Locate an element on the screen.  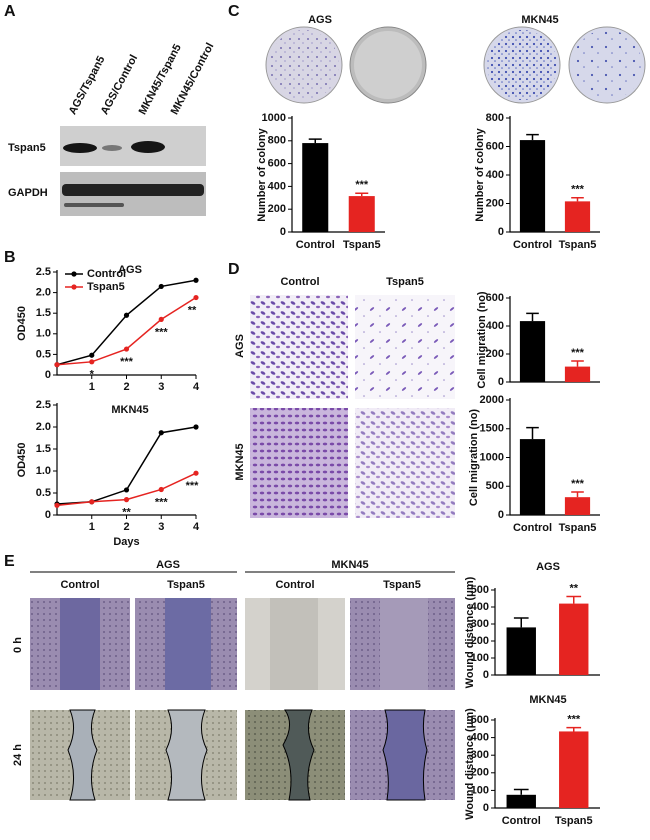
x-tick-label: 1 is located at coordinates (92, 527).